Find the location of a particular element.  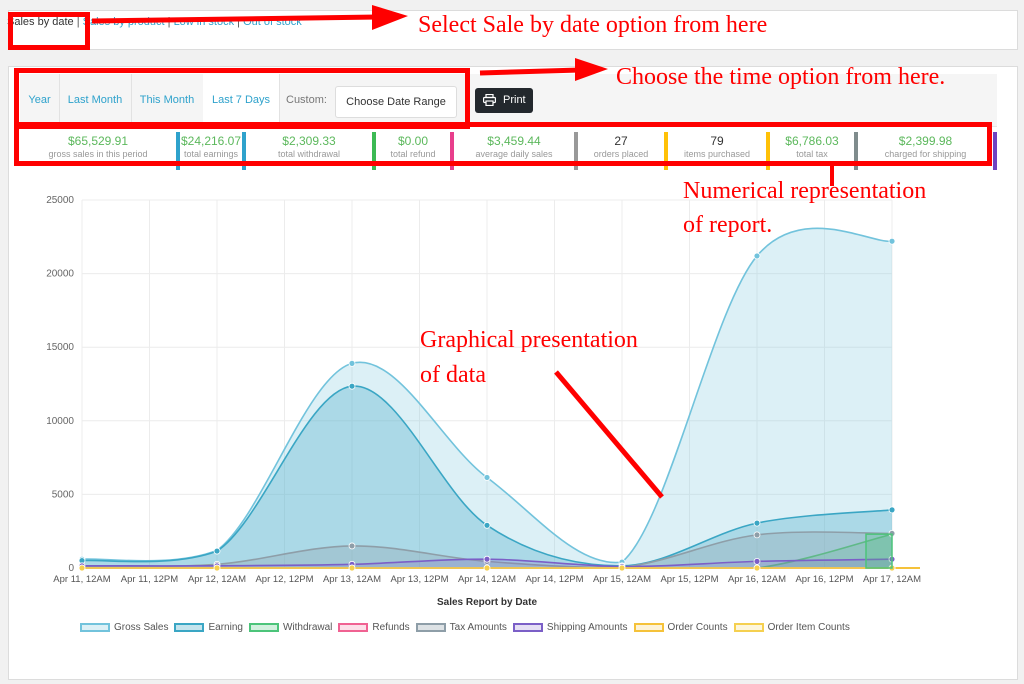

annotation-range: Choose the time option from here. is located at coordinates (781, 77).